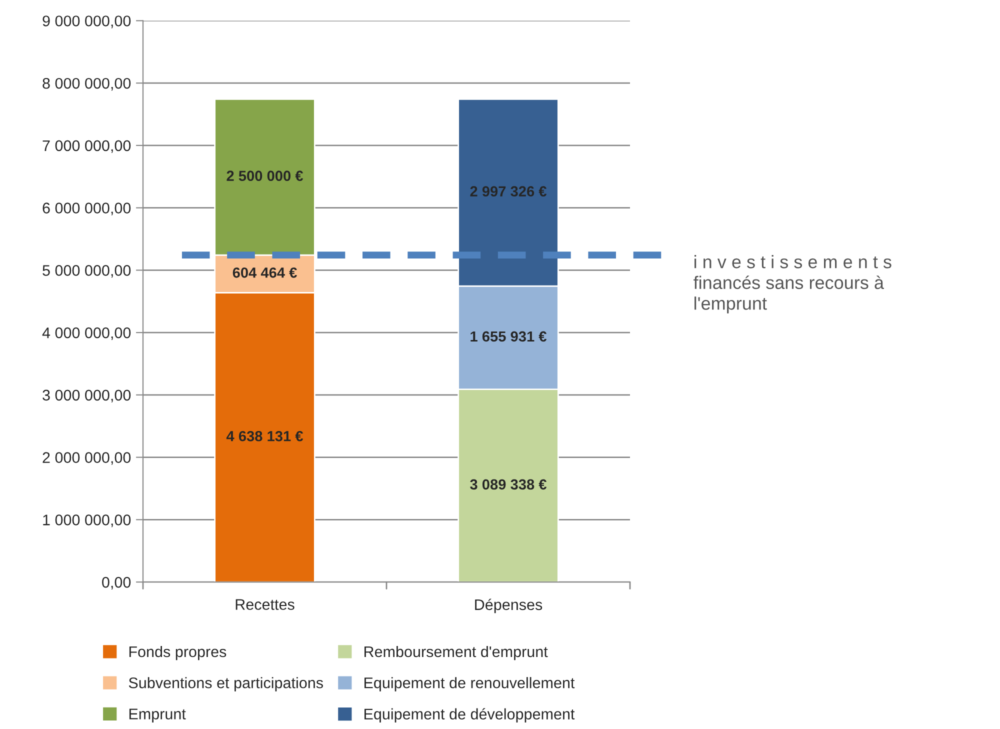 Image resolution: width=1000 pixels, height=729 pixels. I want to click on data-label: 604 464 €, so click(264, 272).